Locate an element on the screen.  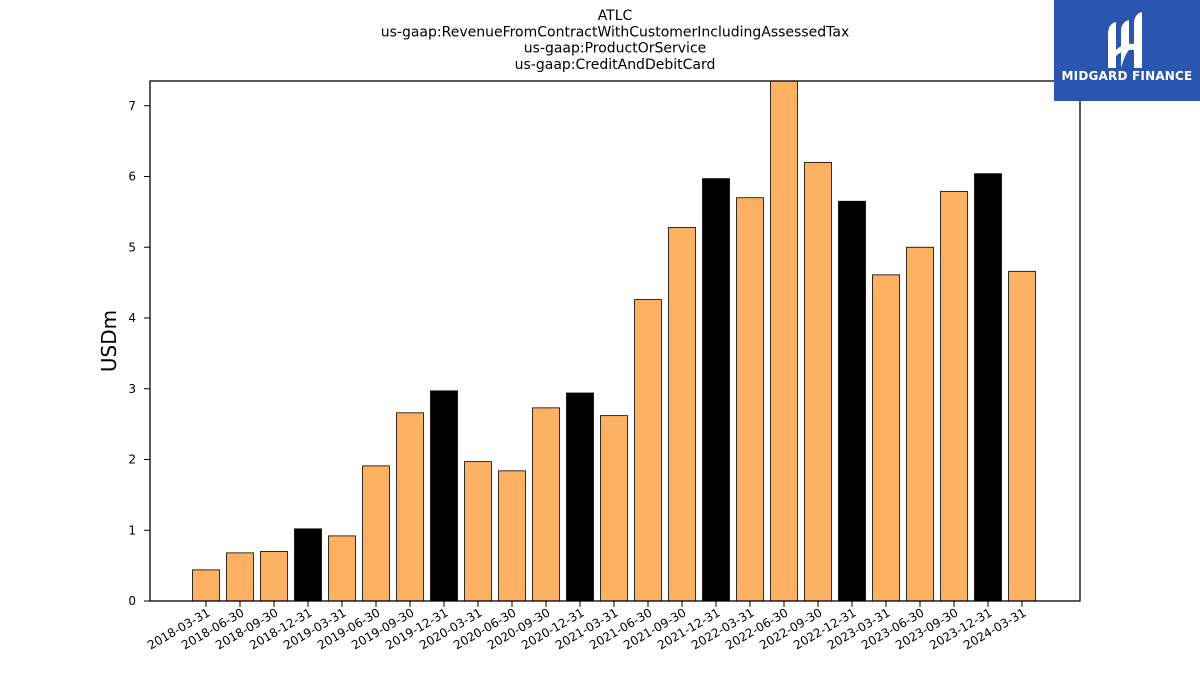
y-tick-label: 2 is located at coordinates (132, 460).